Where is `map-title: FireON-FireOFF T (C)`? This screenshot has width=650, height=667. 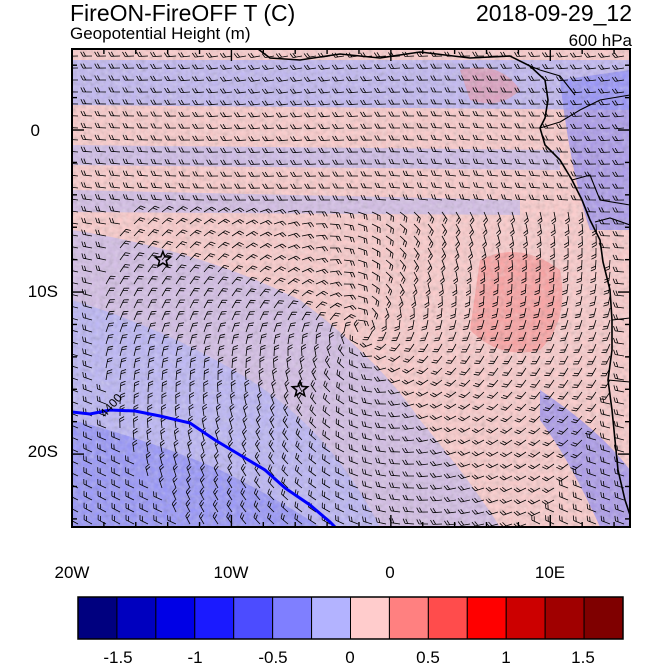 map-title: FireON-FireOFF T (C) is located at coordinates (183, 13).